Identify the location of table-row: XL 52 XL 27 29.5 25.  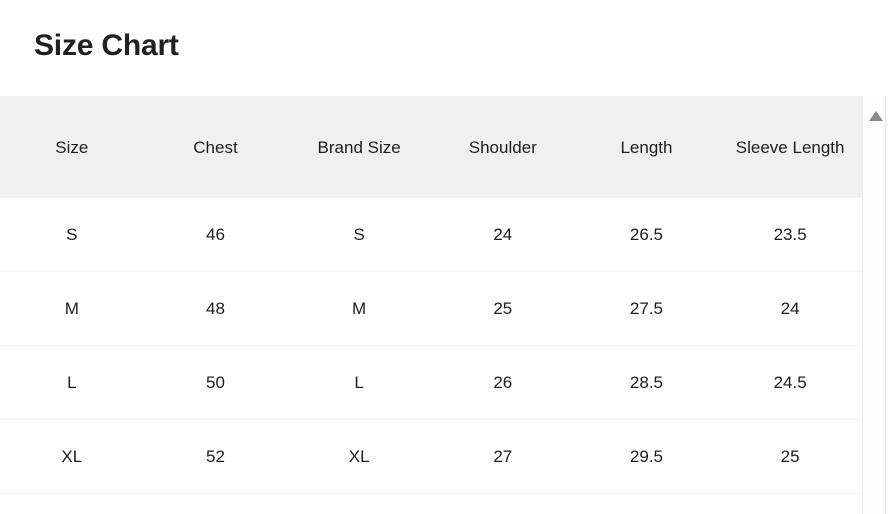
(431, 456).